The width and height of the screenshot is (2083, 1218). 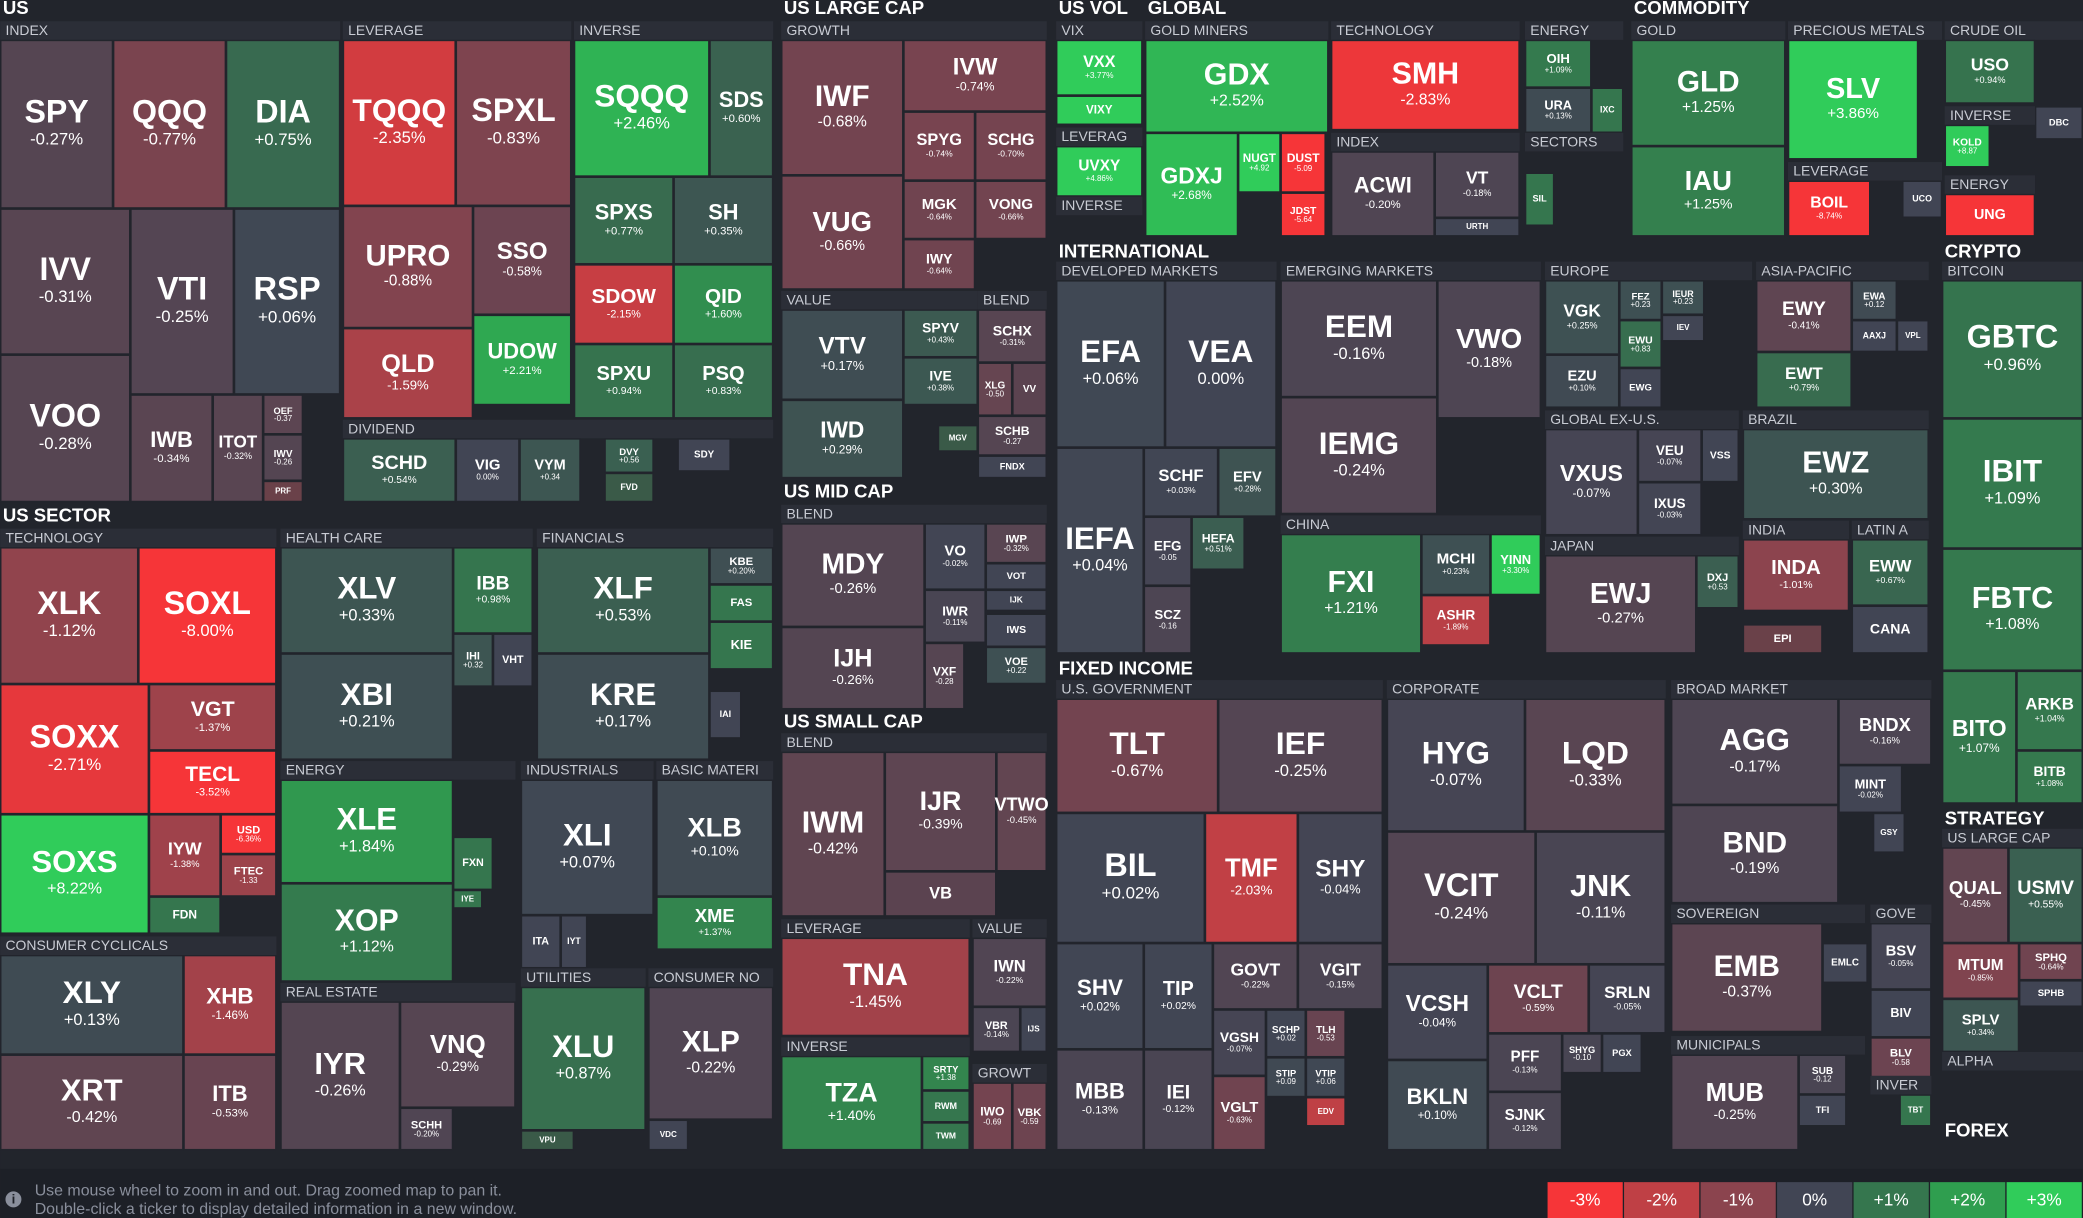 I want to click on ticker: GLD, so click(x=1708, y=81).